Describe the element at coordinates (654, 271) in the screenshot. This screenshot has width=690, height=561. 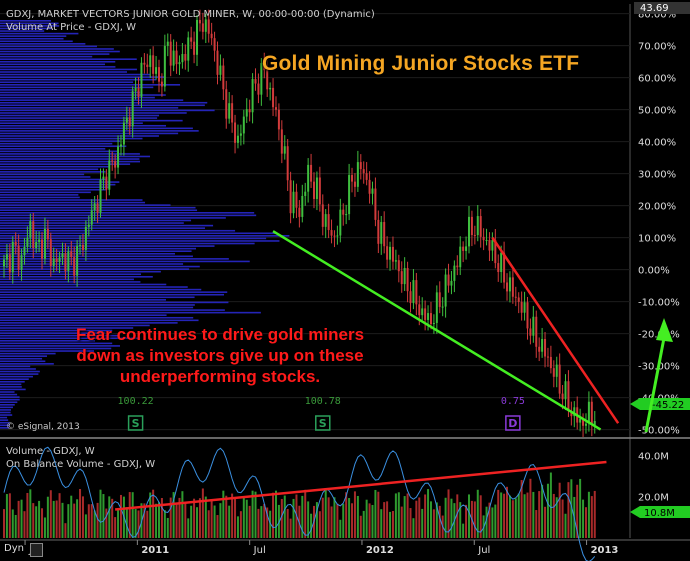
I see `y-tick-label: 0.00%` at that location.